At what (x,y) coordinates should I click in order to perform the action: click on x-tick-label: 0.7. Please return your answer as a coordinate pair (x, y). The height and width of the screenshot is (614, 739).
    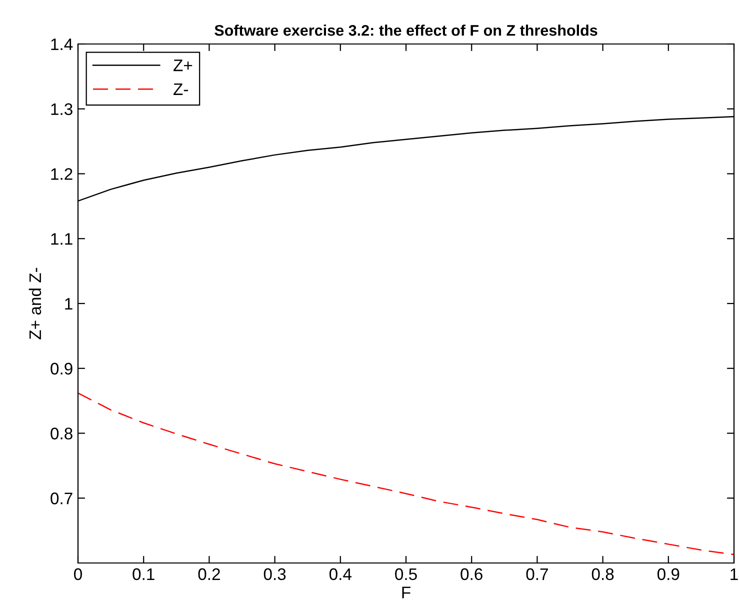
    Looking at the image, I should click on (537, 574).